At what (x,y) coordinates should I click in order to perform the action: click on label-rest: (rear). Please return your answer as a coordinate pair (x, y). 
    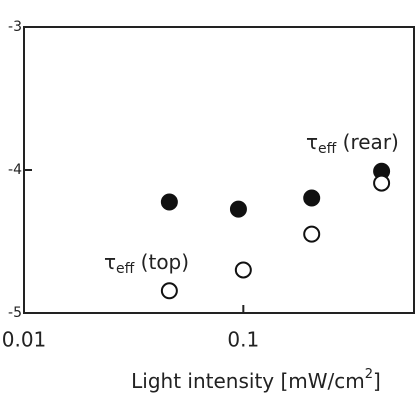
    Looking at the image, I should click on (367, 142).